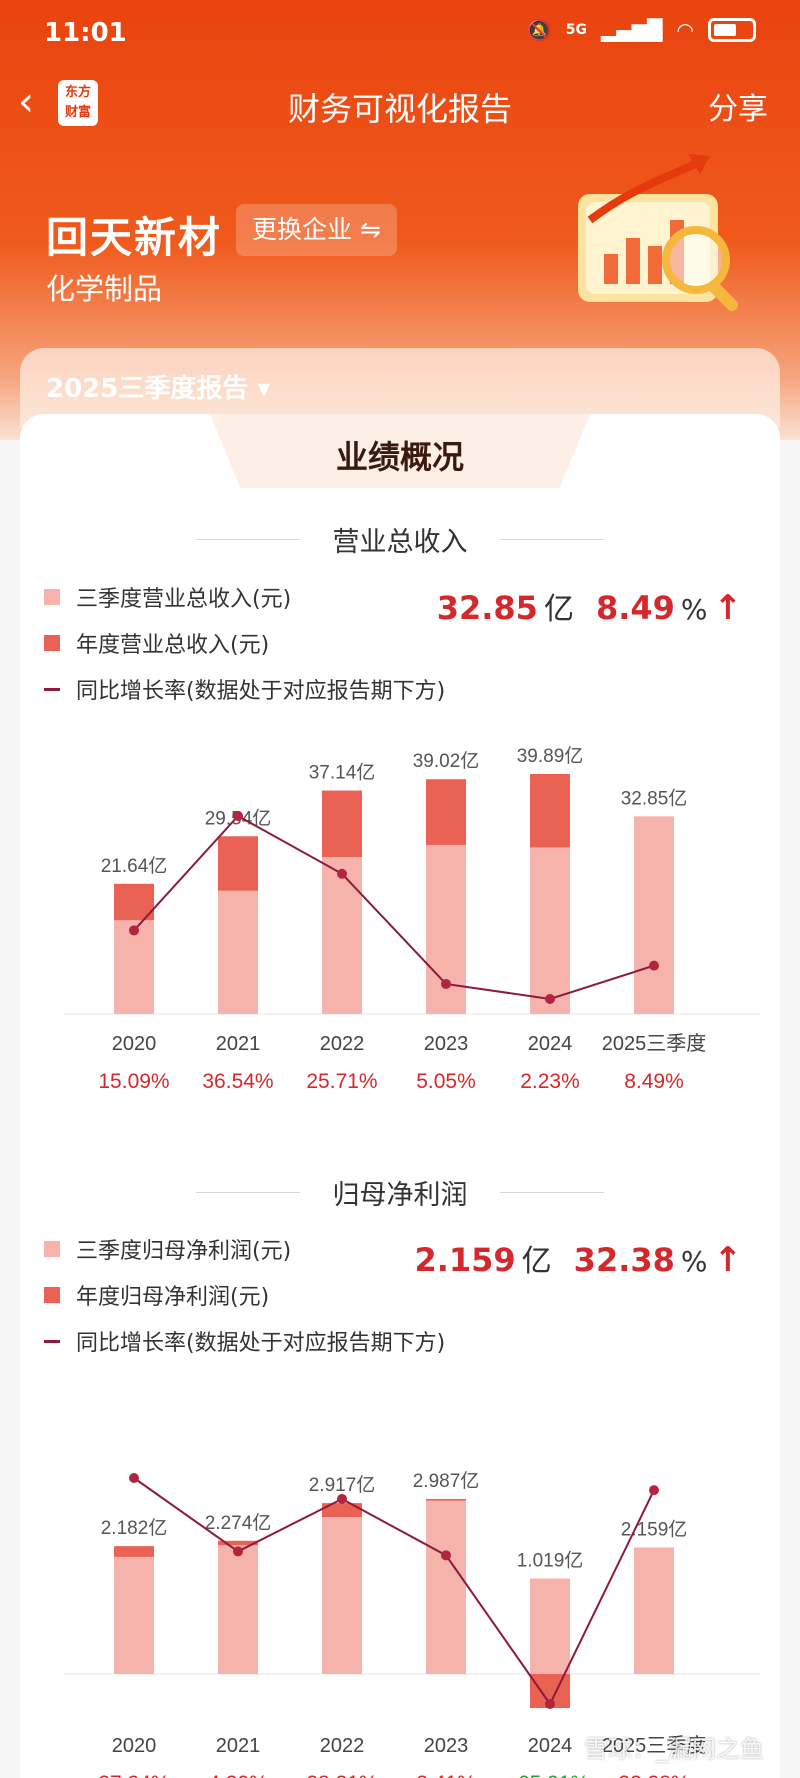 This screenshot has width=800, height=1778. I want to click on growth-label: 28.31%, so click(341, 1775).